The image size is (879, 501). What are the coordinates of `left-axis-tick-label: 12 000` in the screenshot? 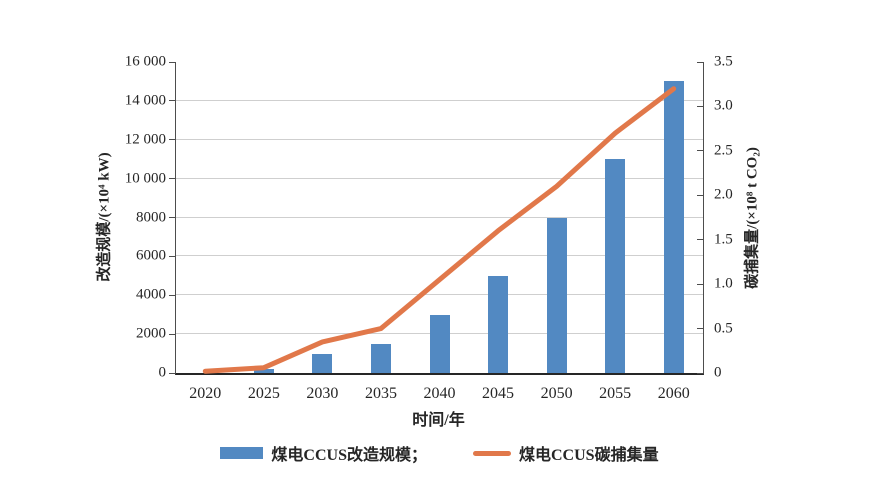 It's located at (145, 139).